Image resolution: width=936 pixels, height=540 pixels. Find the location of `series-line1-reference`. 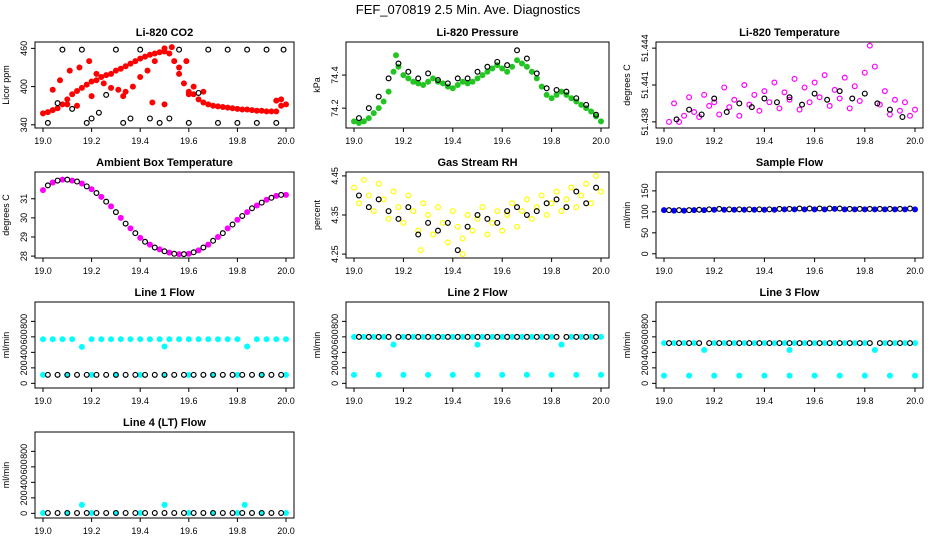

series-line1-reference is located at coordinates (164, 374).